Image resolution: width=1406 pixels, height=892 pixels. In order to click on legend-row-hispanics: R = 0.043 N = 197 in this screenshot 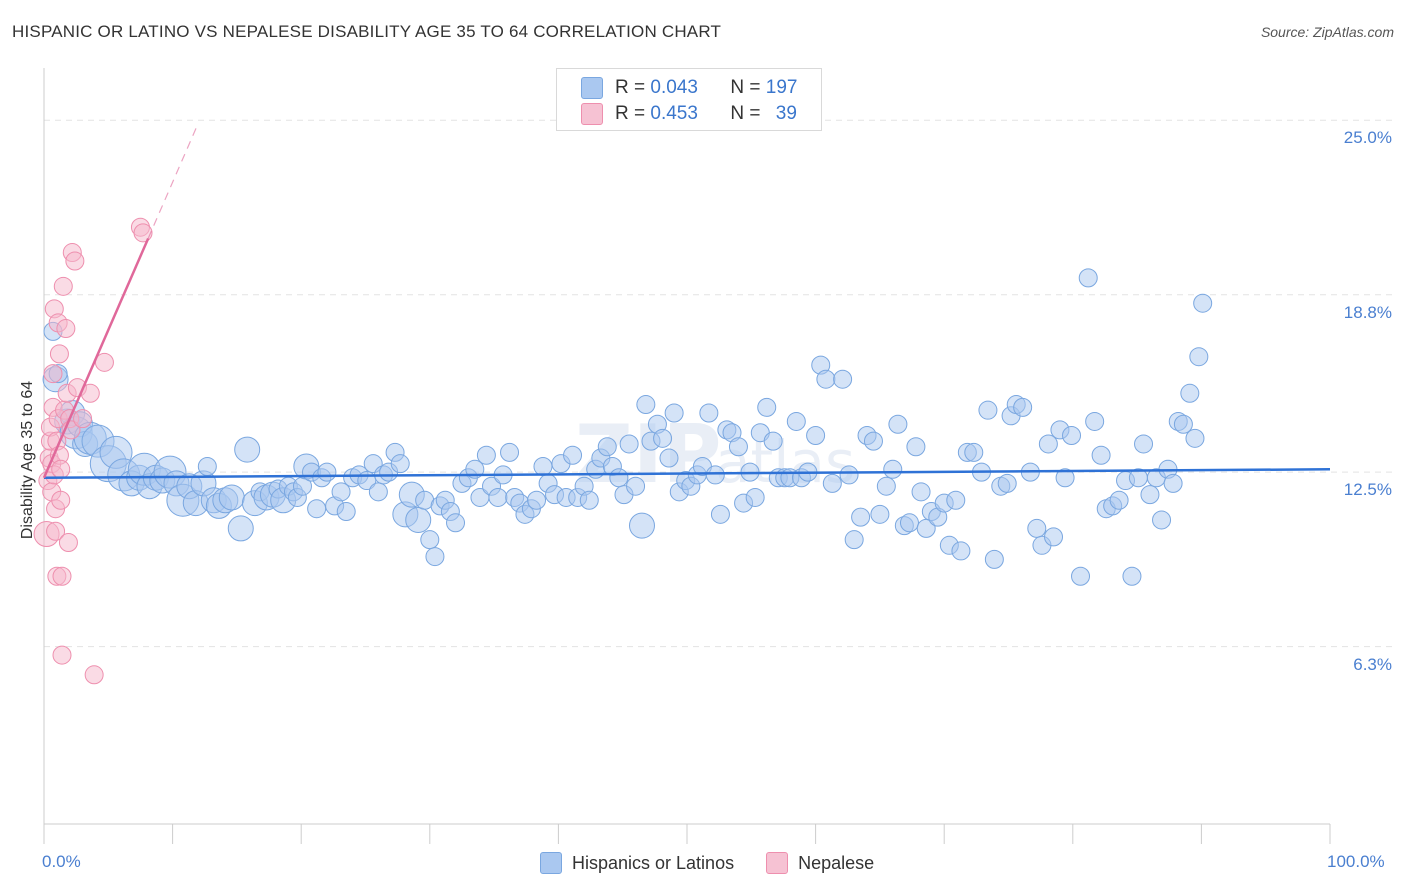, I will do `click(689, 88)`.